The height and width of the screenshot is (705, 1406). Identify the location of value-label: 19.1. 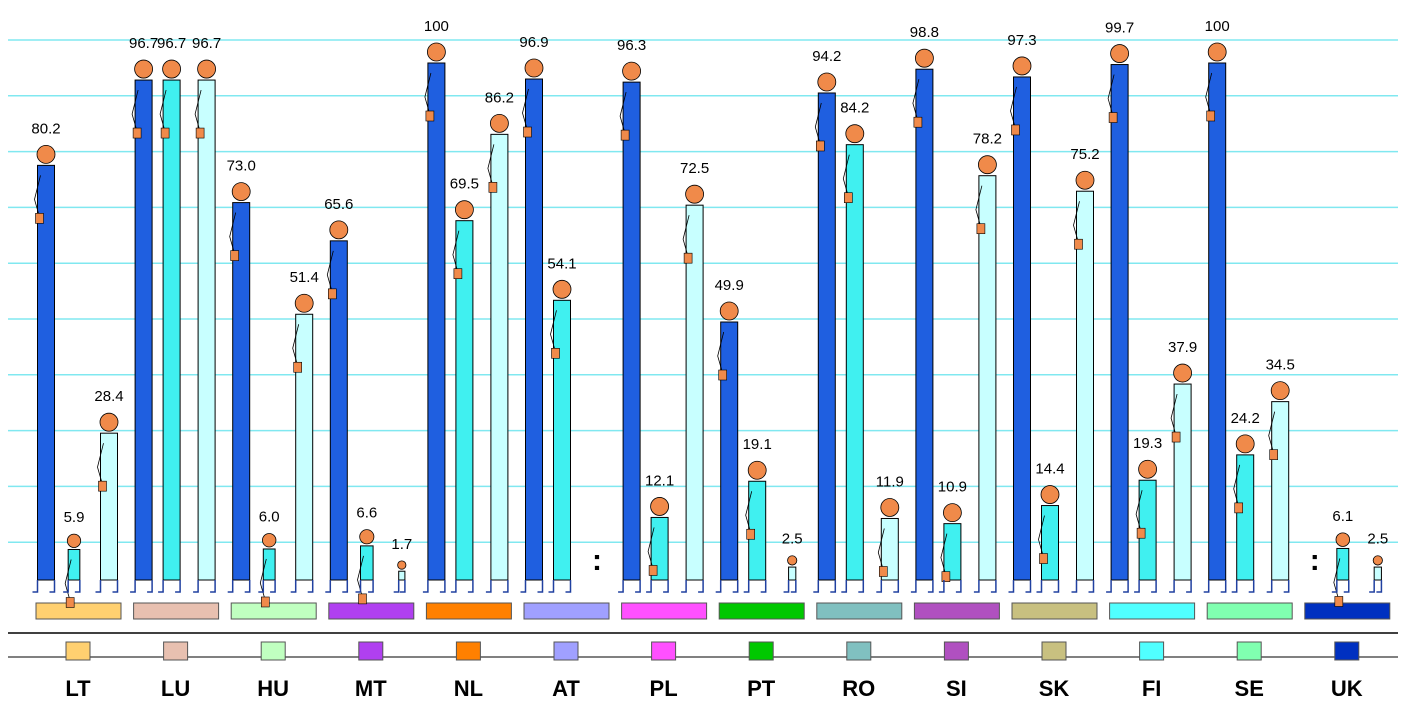
(757, 444).